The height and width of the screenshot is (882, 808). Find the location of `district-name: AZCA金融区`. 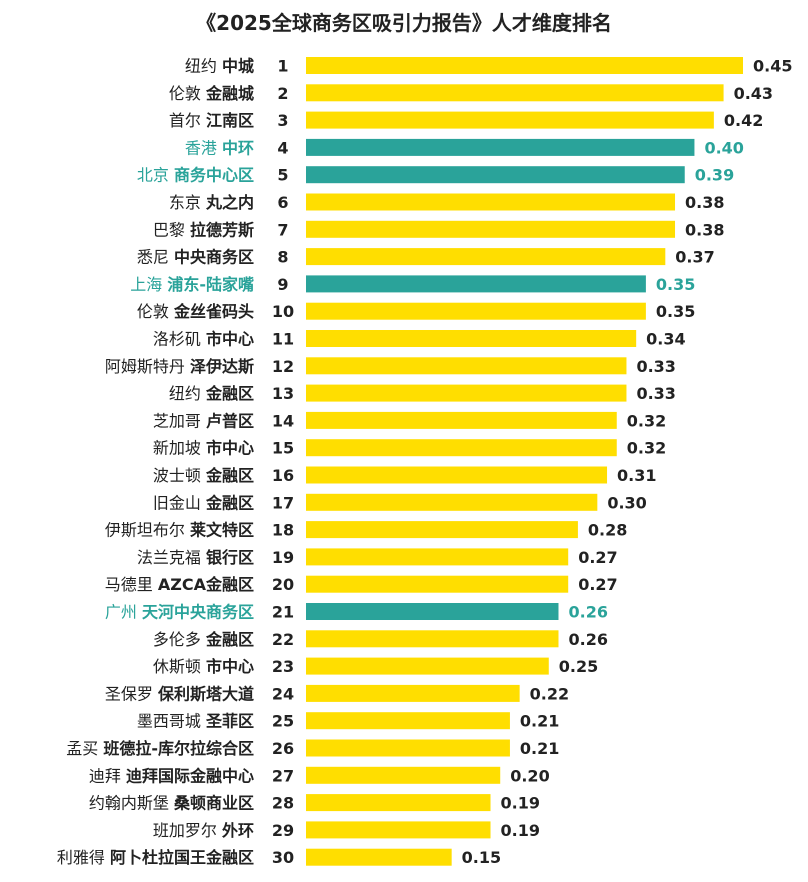

district-name: AZCA金融区 is located at coordinates (206, 584).